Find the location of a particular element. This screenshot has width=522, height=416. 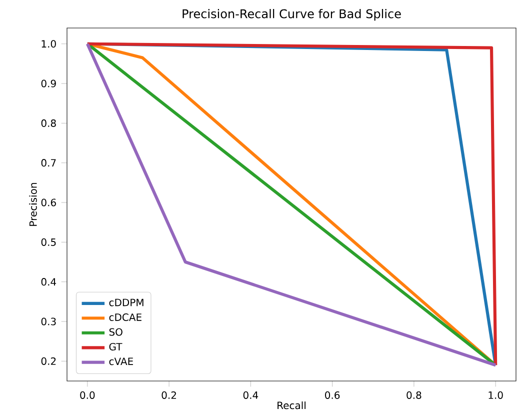

x-tick-label: 1.0 is located at coordinates (495, 395).